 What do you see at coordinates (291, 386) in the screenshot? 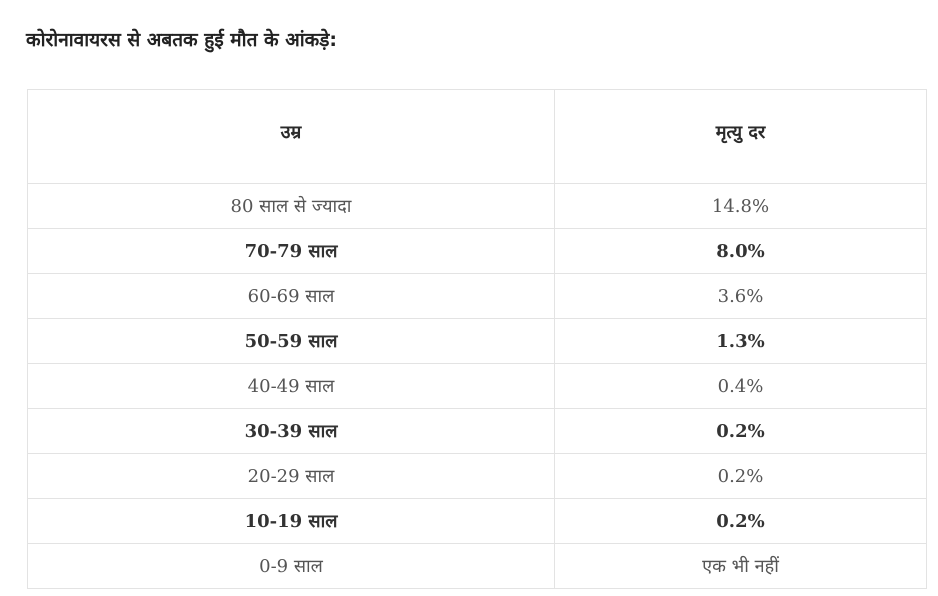
I see `age-cell: 40-49 साल` at bounding box center [291, 386].